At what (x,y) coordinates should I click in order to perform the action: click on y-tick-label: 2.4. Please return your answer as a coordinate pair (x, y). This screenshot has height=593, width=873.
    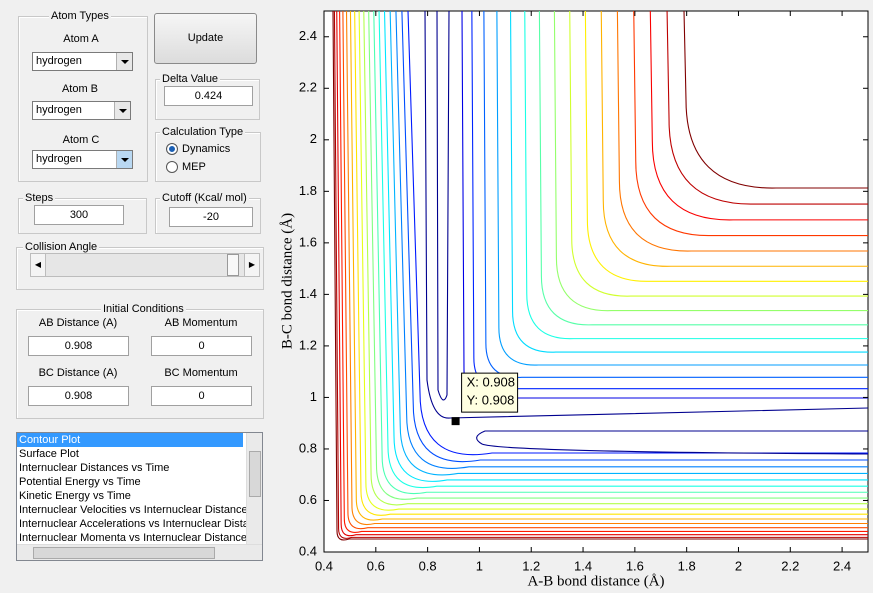
    Looking at the image, I should click on (308, 35).